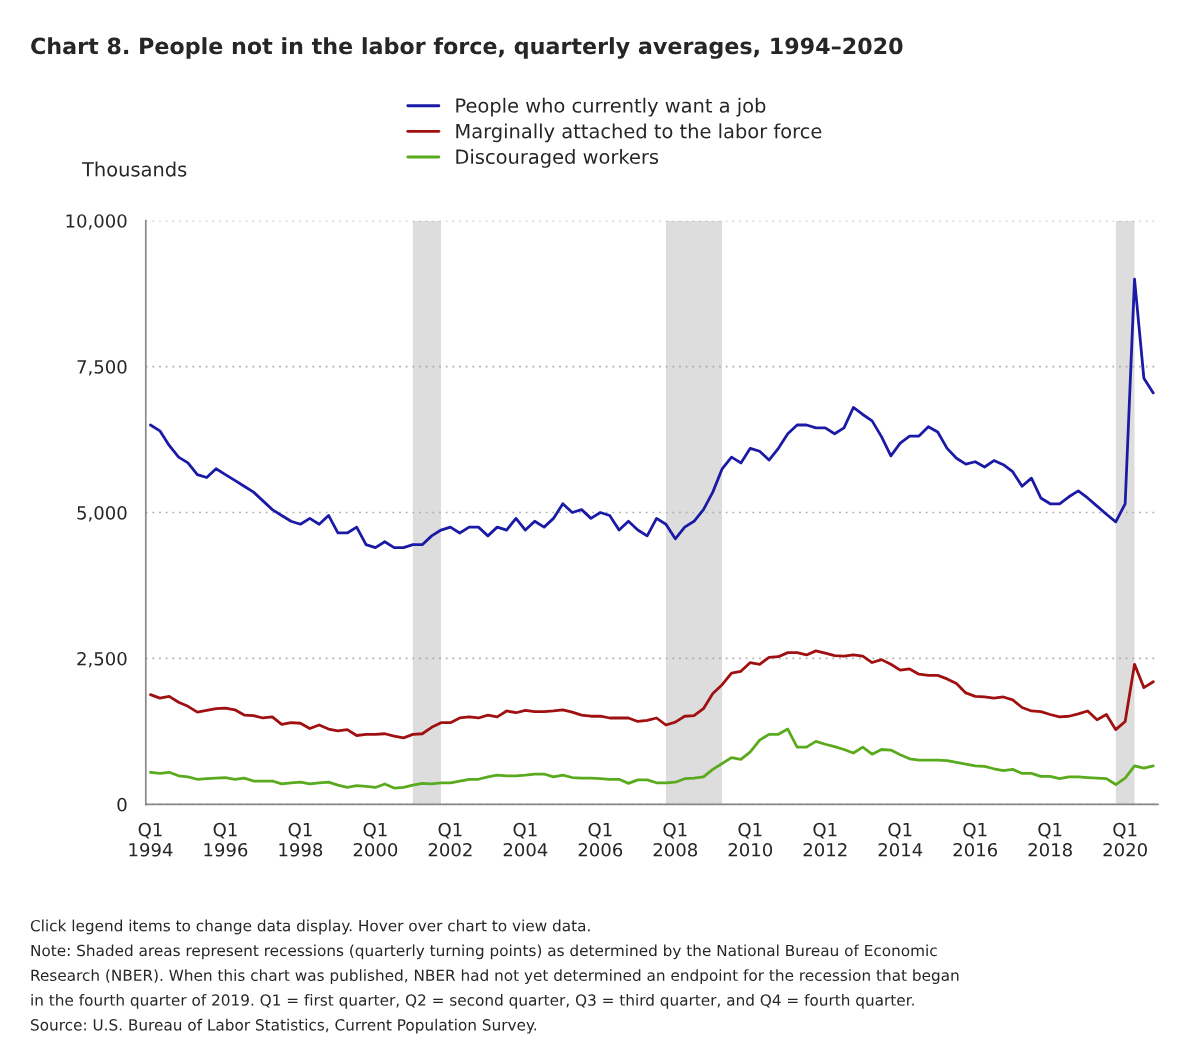 This screenshot has width=1195, height=1046. What do you see at coordinates (284, 1026) in the screenshot?
I see `source-note: Source: U.S. Bureau of Labor Statistics, Current Population Survey.` at bounding box center [284, 1026].